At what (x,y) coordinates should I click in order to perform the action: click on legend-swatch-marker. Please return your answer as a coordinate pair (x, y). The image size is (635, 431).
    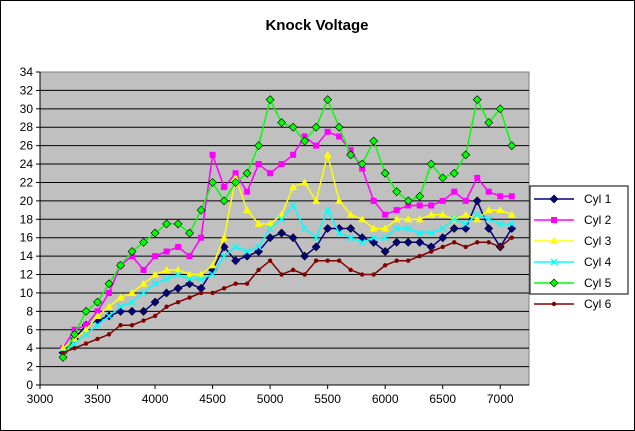
    Looking at the image, I should click on (554, 240).